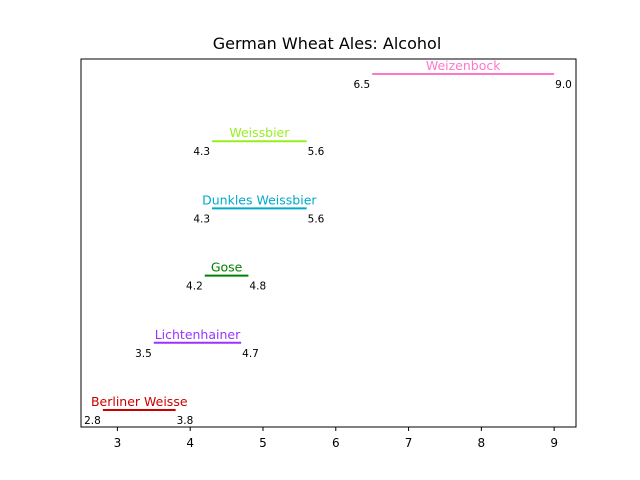  I want to click on x-tick-label: 9, so click(554, 443).